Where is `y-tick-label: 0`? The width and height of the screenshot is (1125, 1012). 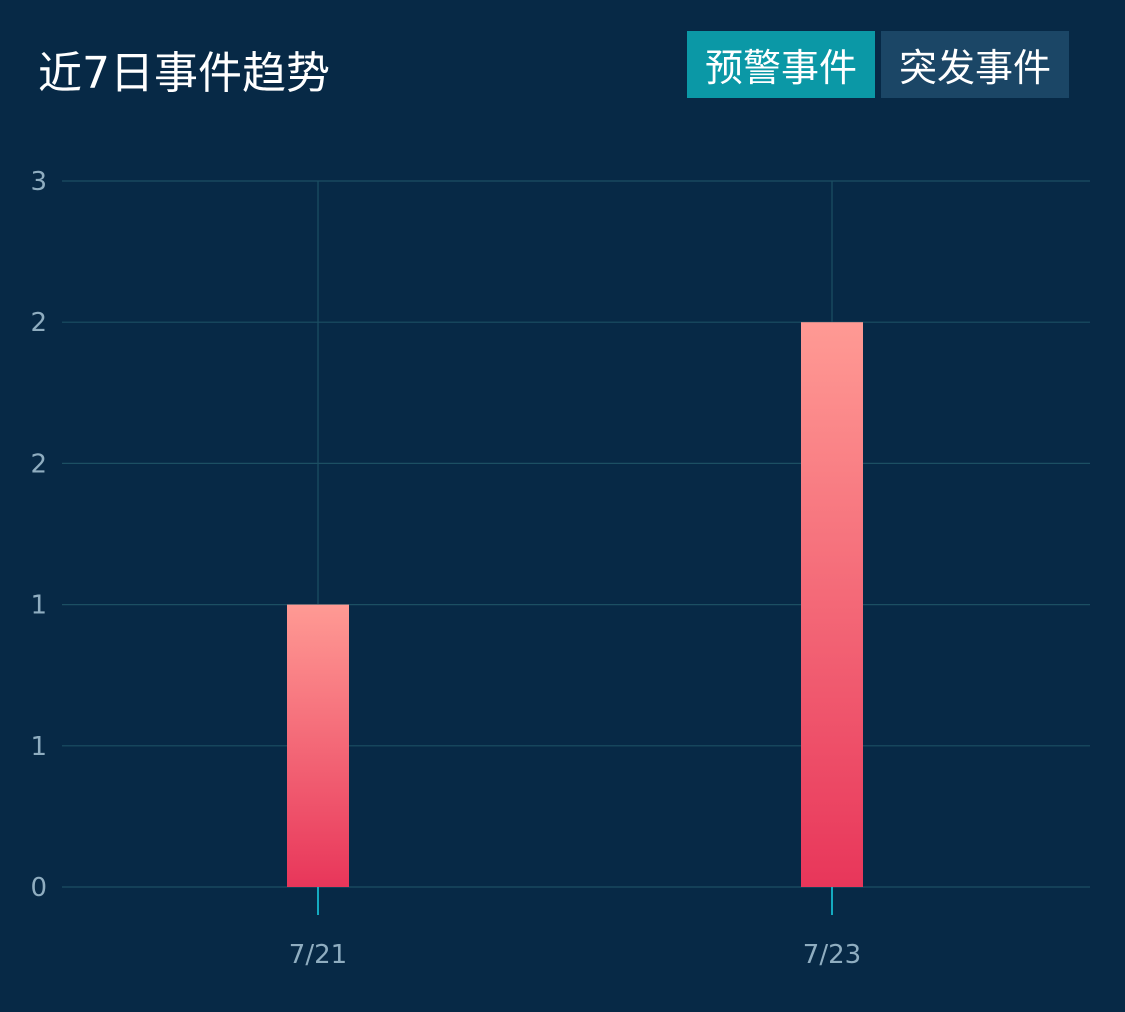 y-tick-label: 0 is located at coordinates (38, 888).